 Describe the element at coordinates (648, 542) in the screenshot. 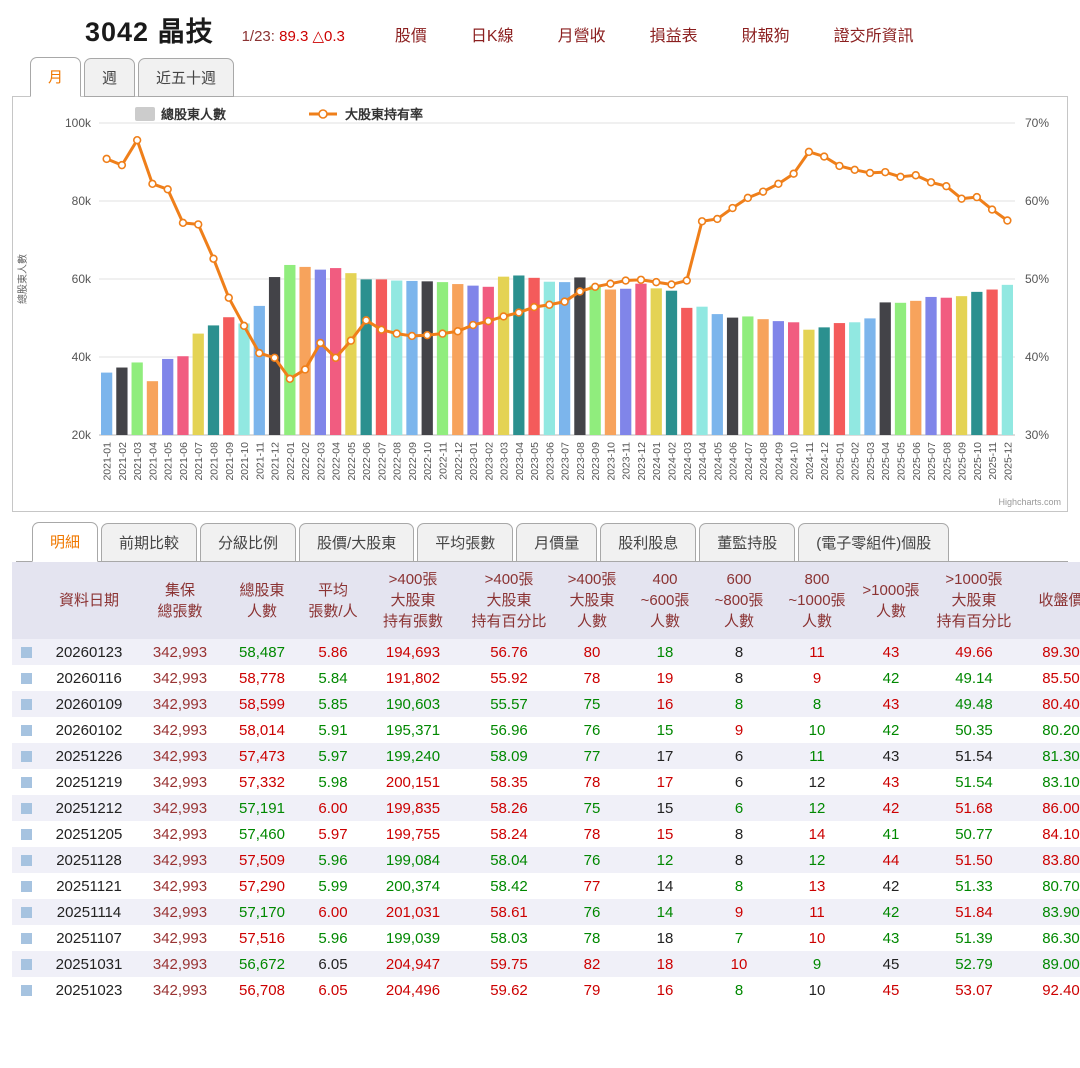

I see `tab-股利股息: 股利股息` at that location.